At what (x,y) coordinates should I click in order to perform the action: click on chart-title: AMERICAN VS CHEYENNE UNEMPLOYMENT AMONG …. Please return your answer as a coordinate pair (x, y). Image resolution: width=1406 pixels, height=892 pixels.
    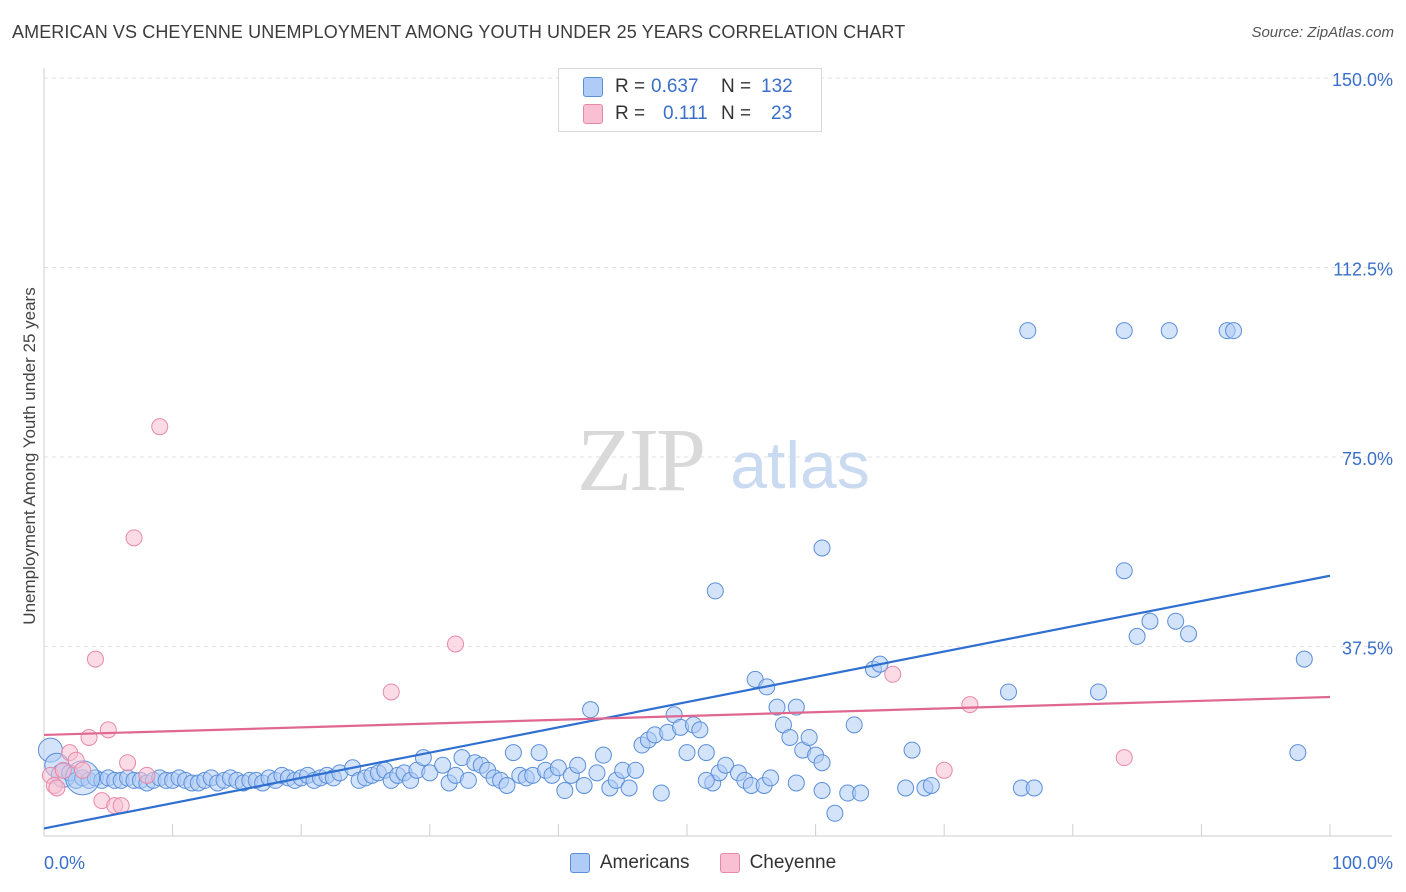
    Looking at the image, I should click on (459, 32).